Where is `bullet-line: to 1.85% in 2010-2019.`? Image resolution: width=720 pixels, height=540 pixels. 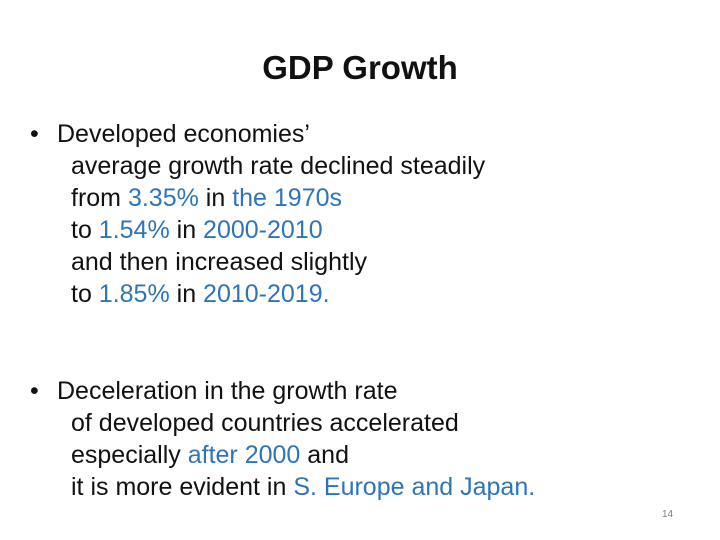 bullet-line: to 1.85% in 2010-2019. is located at coordinates (278, 294).